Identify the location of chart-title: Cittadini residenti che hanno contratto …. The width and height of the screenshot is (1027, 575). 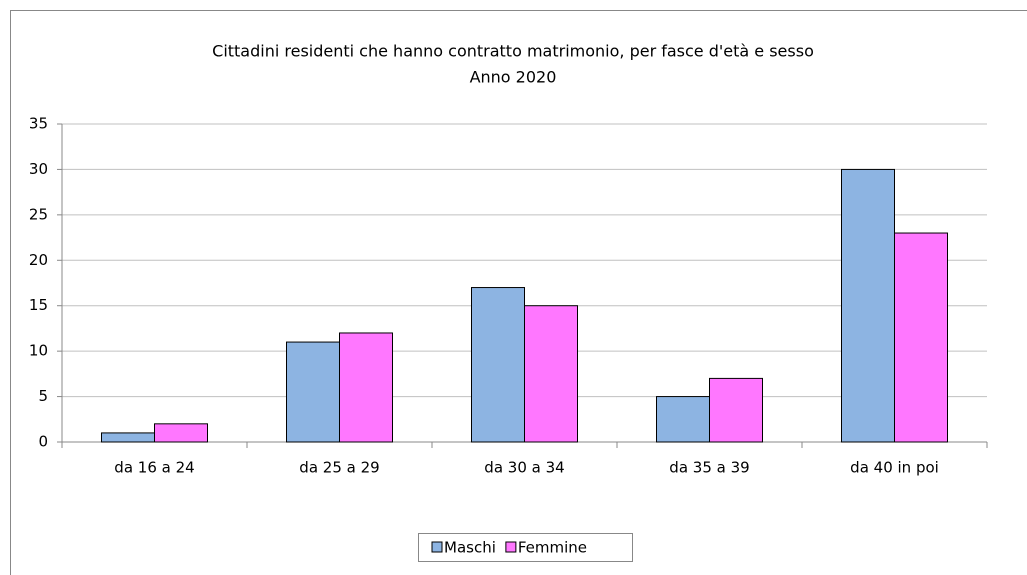
(513, 51).